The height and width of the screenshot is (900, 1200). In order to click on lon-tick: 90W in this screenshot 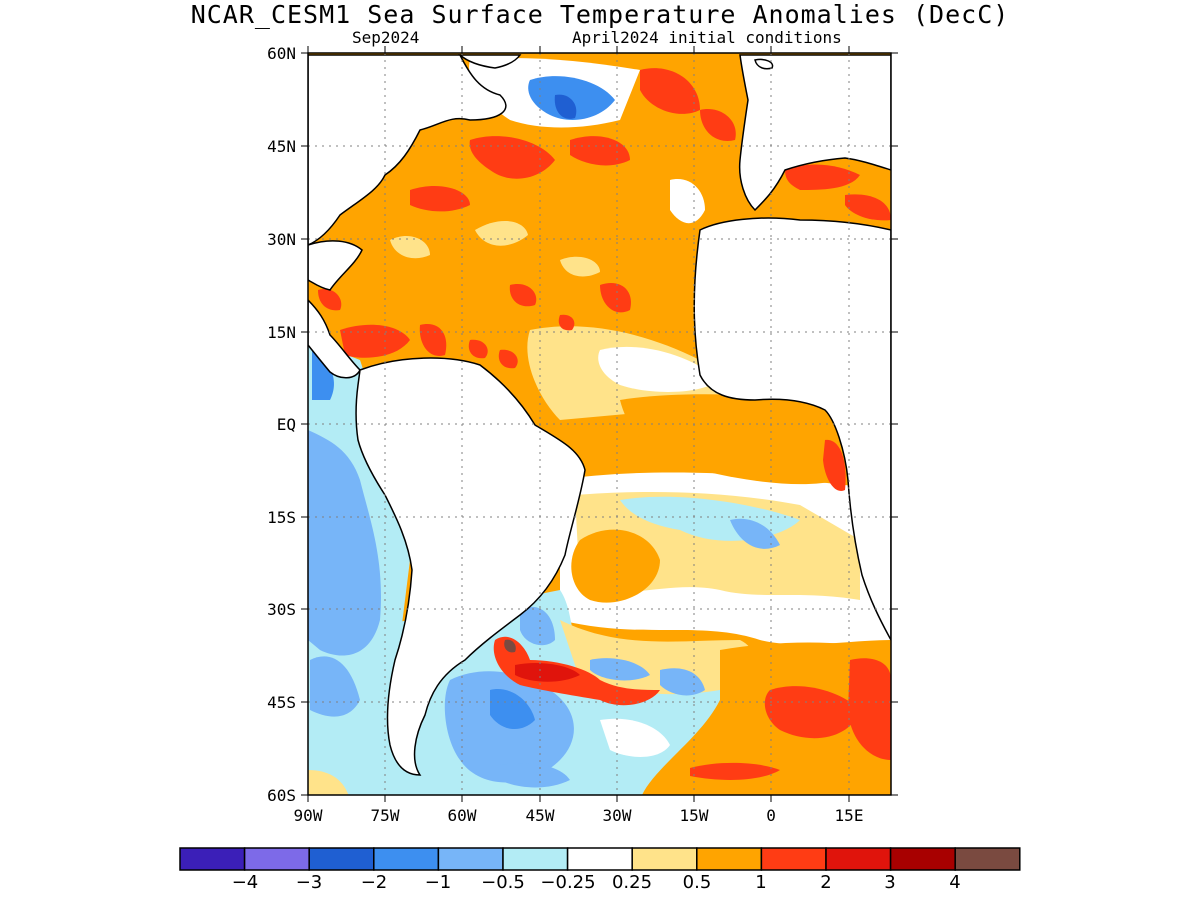, I will do `click(308, 435)`.